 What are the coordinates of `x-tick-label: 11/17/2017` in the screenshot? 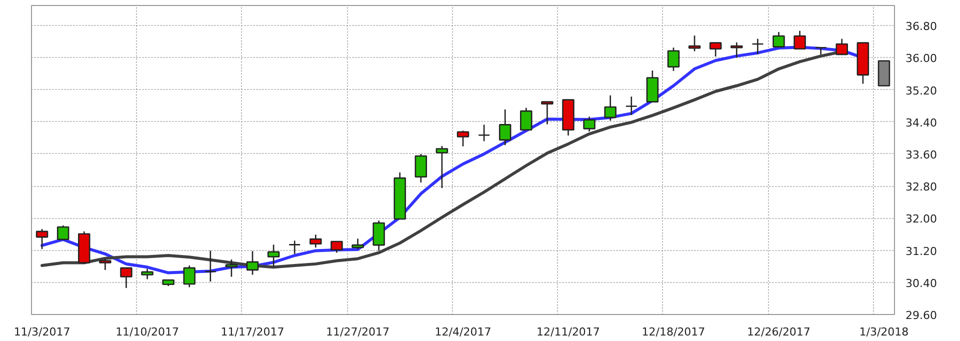 It's located at (252, 332).